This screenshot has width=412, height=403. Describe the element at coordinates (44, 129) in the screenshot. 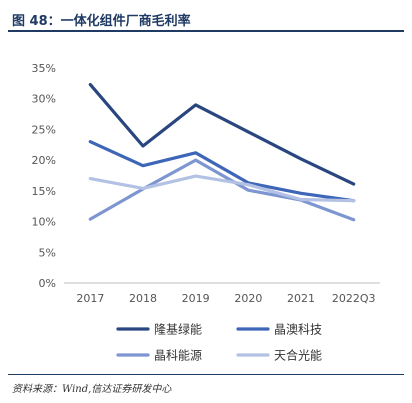

I see `y-tick-label: 25%` at that location.